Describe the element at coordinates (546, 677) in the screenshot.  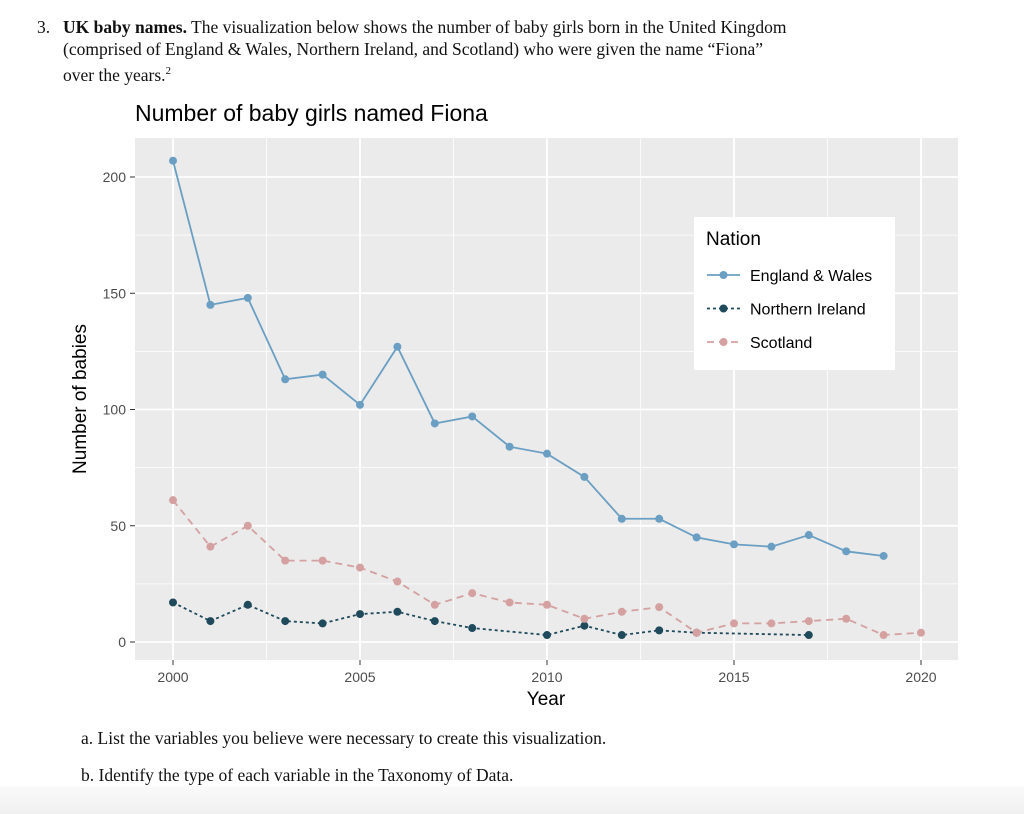
I see `x-tick-label: 2010` at that location.